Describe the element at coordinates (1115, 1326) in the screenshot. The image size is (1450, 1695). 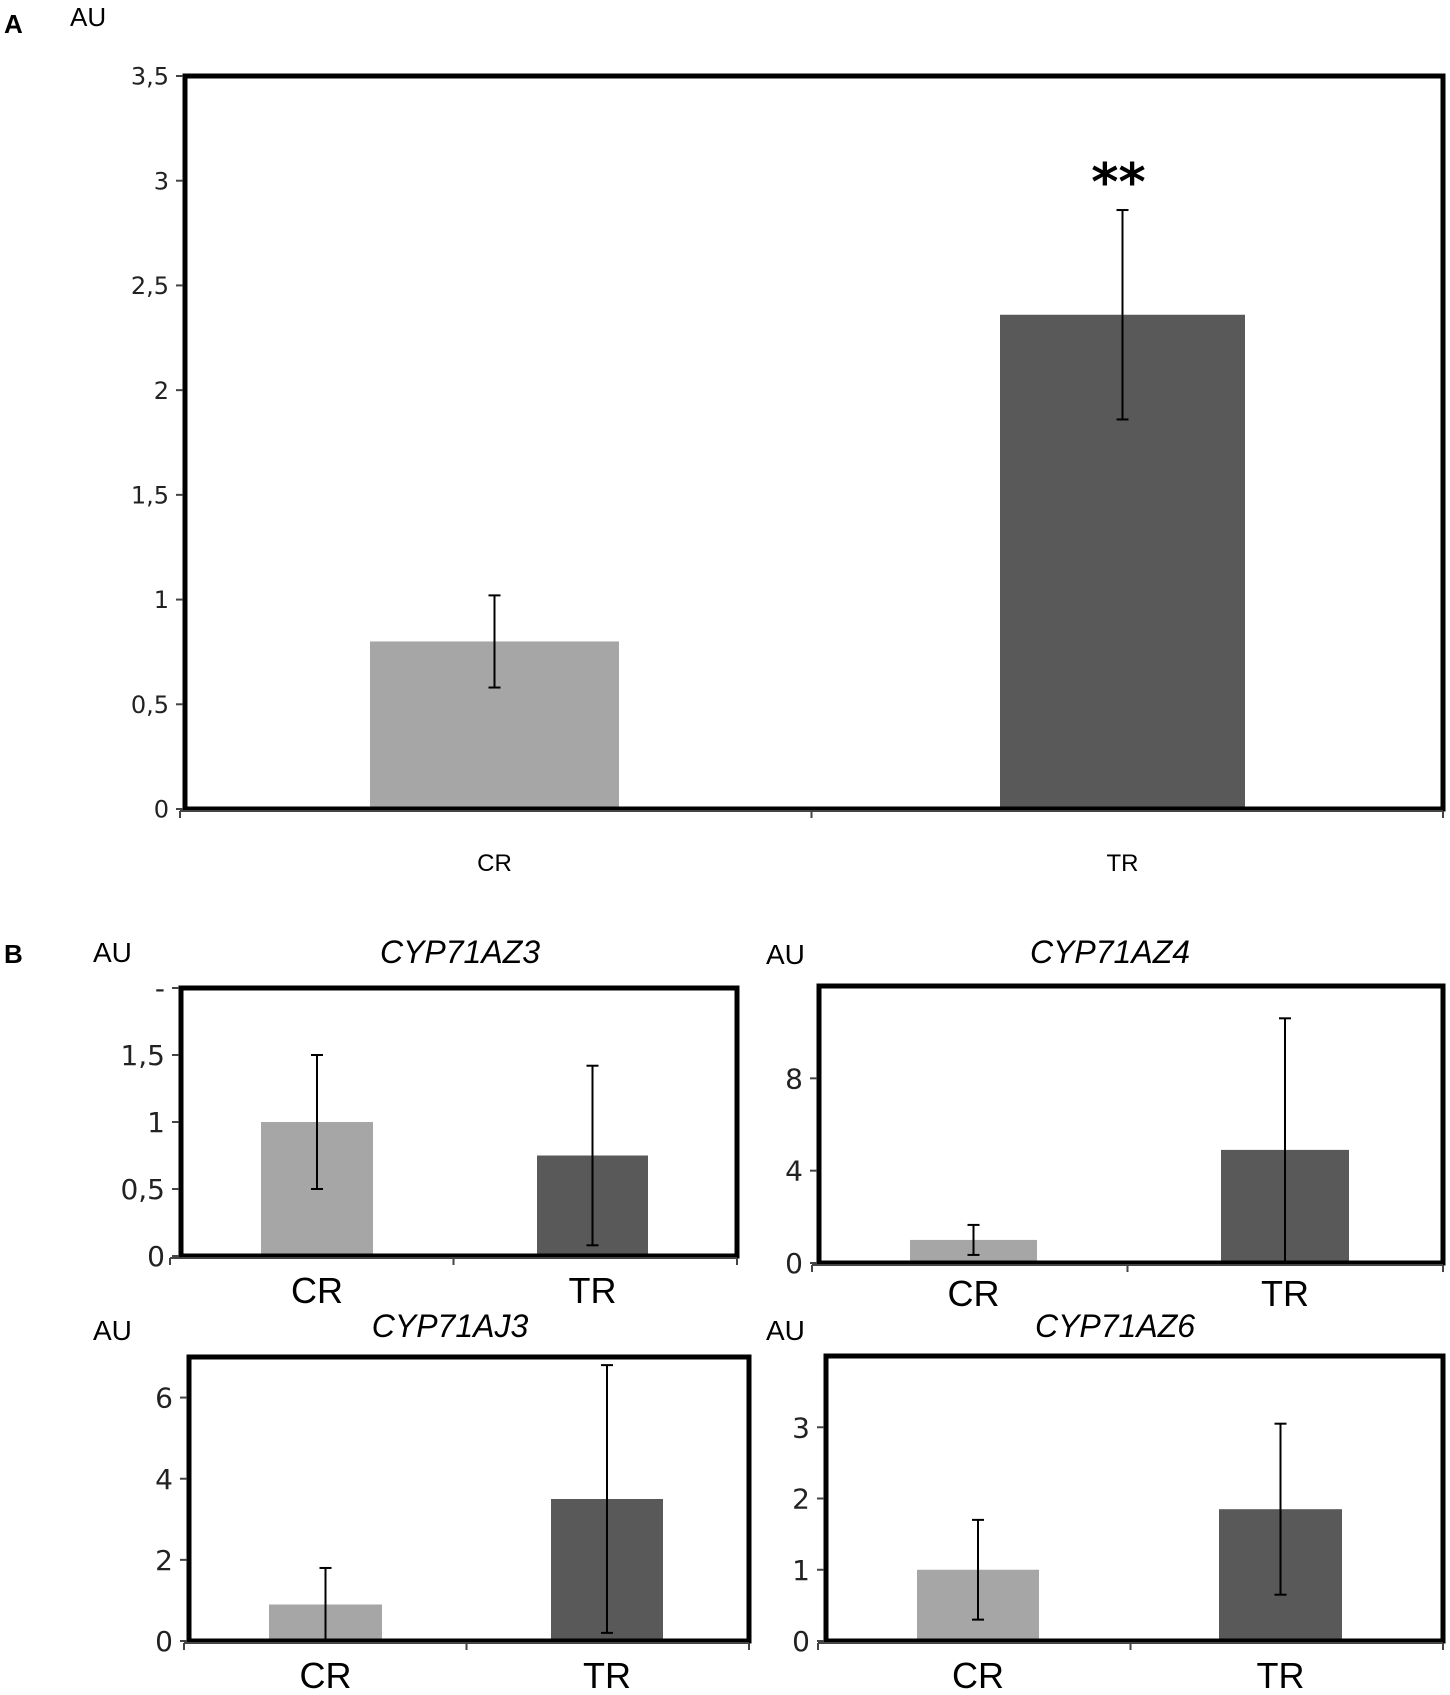
I see `chart-title: CYP71AZ6` at that location.